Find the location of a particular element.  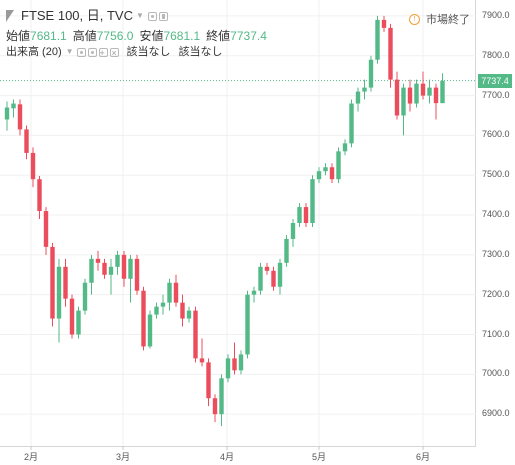

volume-label: 出来高 (20) is located at coordinates (34, 52).